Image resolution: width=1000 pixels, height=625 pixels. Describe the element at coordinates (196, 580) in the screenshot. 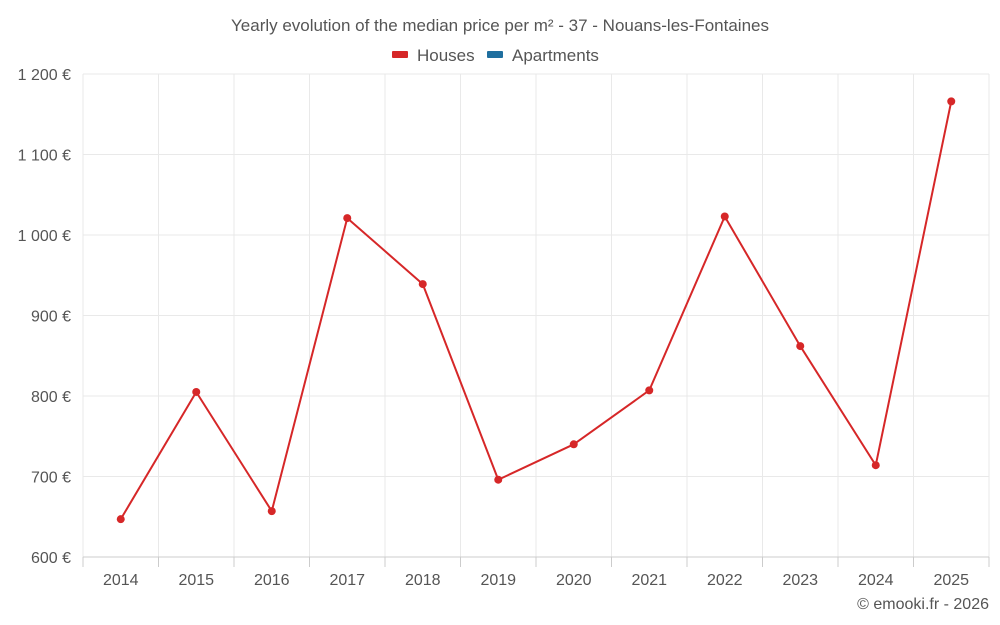

I see `x-tick-label: 2015` at that location.